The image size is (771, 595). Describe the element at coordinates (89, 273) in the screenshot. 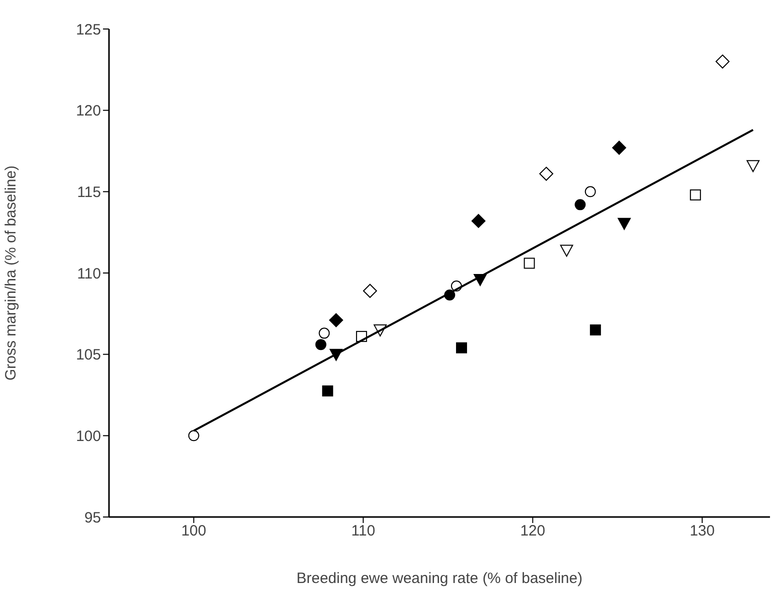

I see `y-tick-label: 110` at that location.